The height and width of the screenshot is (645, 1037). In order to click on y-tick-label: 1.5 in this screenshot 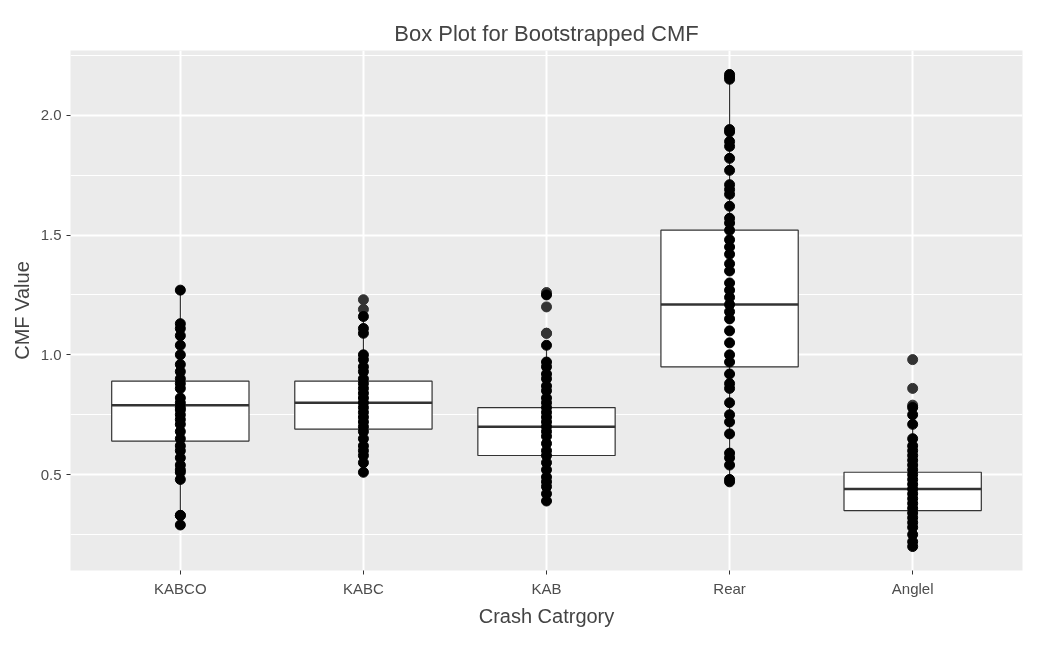, I will do `click(51, 235)`.